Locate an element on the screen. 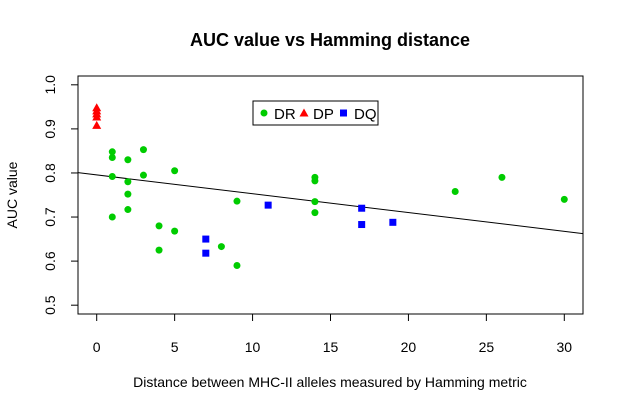 The width and height of the screenshot is (622, 412). x-tick-label: 10 is located at coordinates (253, 347).